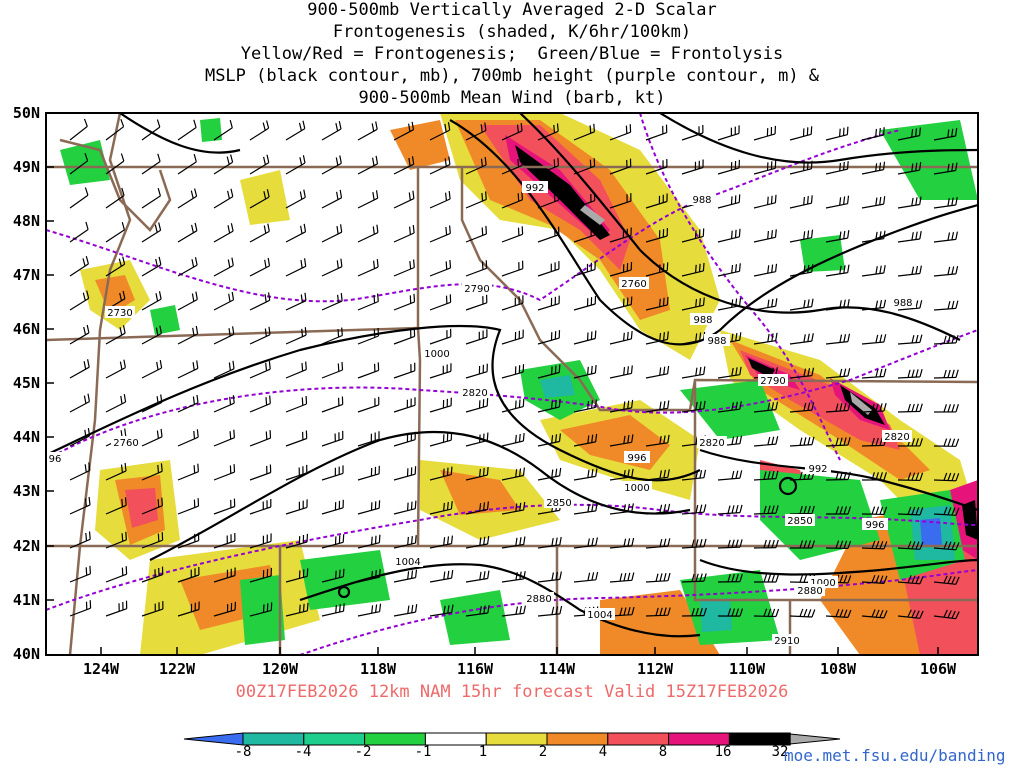 This screenshot has height=768, width=1024. I want to click on svg-text: 2820, so click(711, 443).